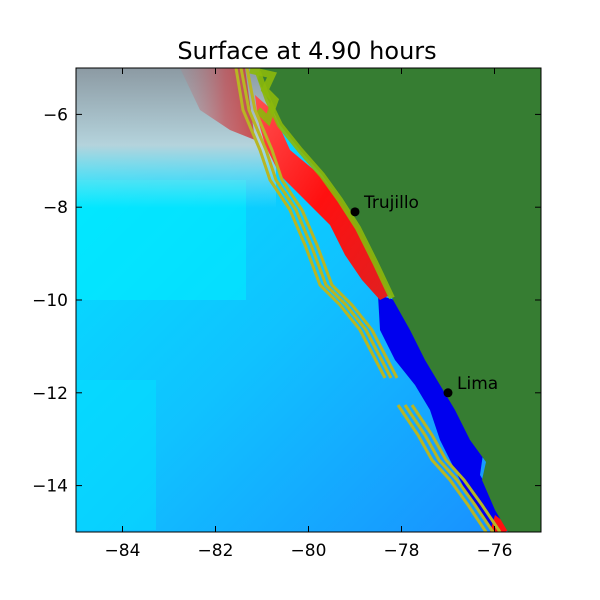  What do you see at coordinates (355, 212) in the screenshot?
I see `city-marker-trujillo` at bounding box center [355, 212].